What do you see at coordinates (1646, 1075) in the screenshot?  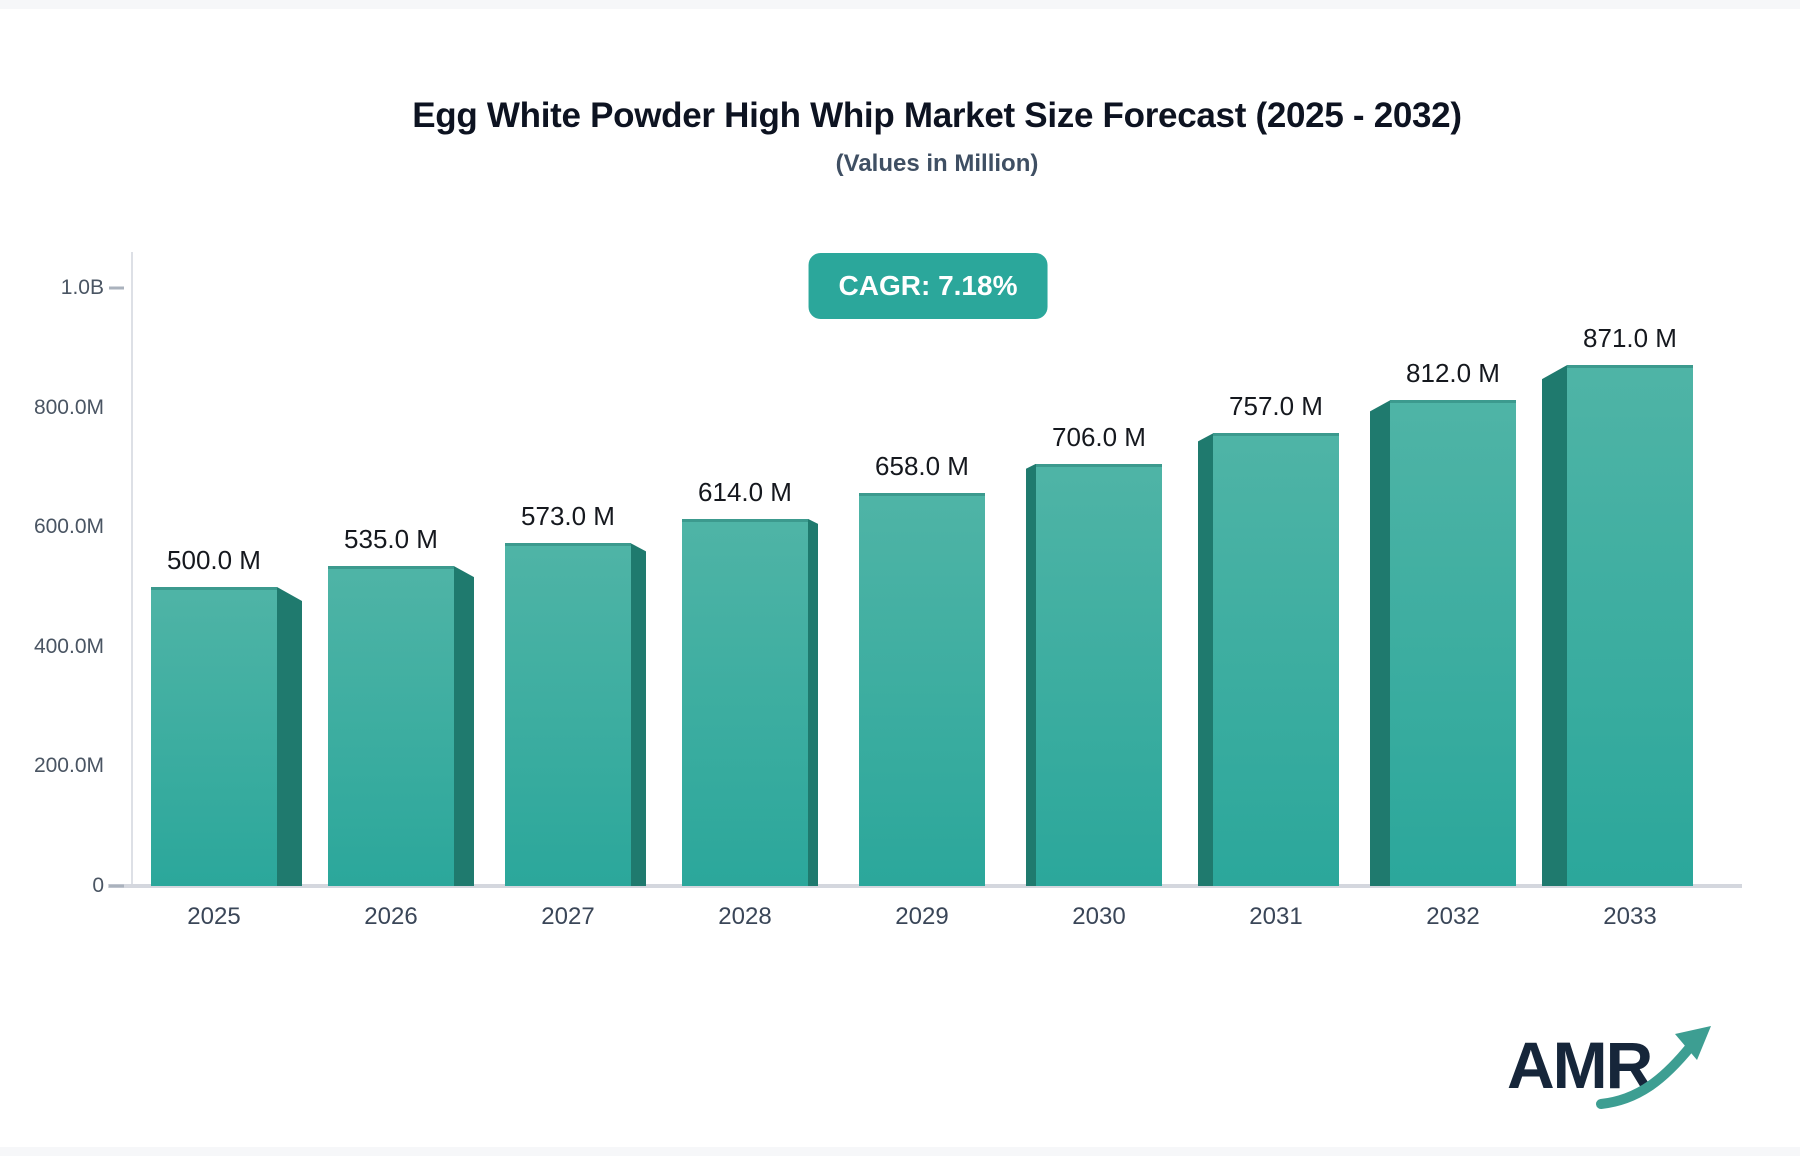 I see `trend-up-arrow-icon` at bounding box center [1646, 1075].